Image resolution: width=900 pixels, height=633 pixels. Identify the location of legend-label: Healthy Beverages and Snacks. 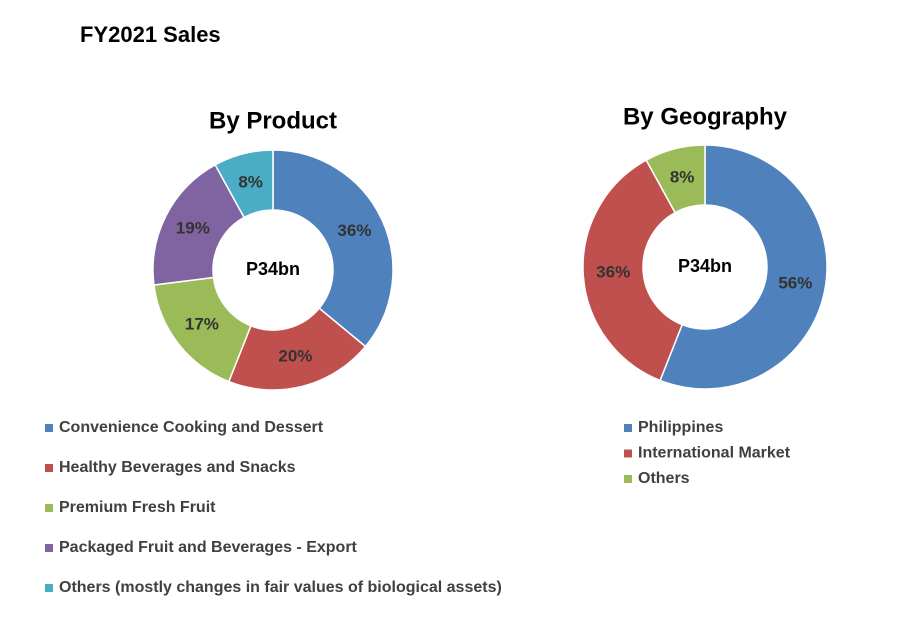
(177, 467).